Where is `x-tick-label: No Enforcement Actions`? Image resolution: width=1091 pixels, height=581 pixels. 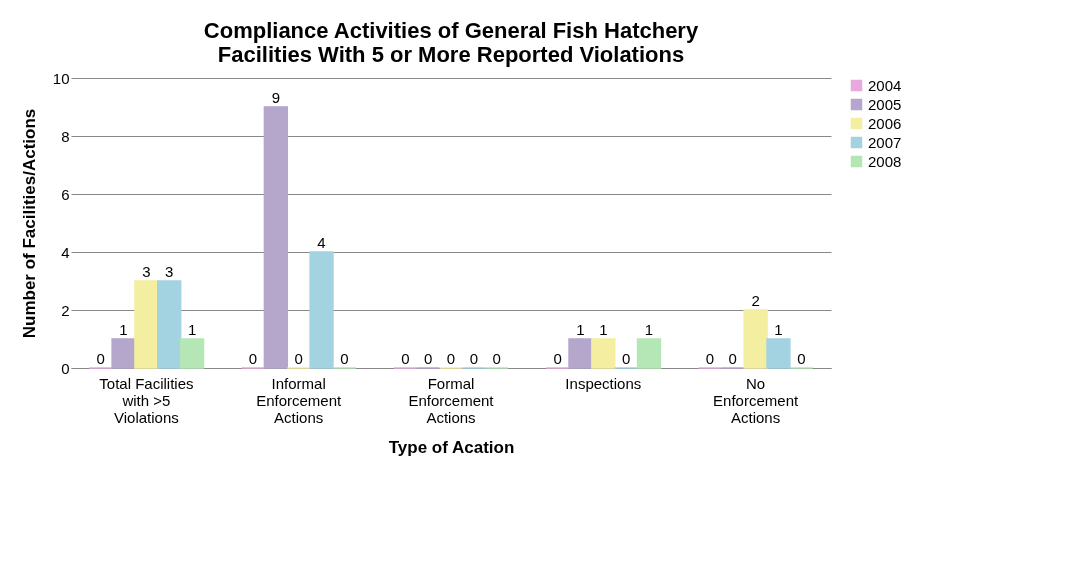 x-tick-label: No Enforcement Actions is located at coordinates (756, 400).